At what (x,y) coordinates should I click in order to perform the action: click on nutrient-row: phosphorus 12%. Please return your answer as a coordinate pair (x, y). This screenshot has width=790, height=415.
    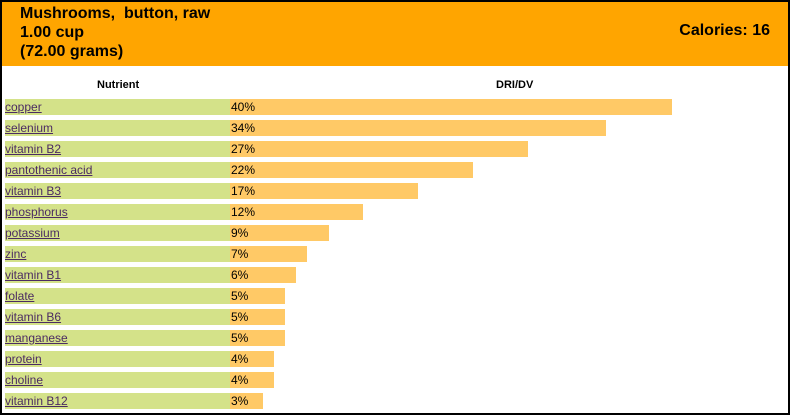
    Looking at the image, I should click on (395, 212).